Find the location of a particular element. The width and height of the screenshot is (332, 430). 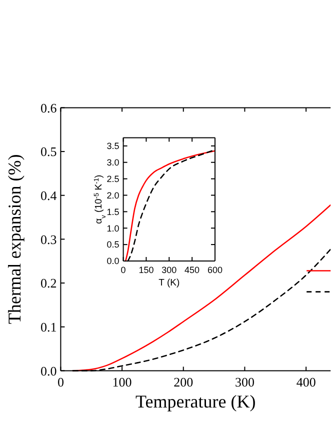

x-tick-label: 600 is located at coordinates (215, 270).